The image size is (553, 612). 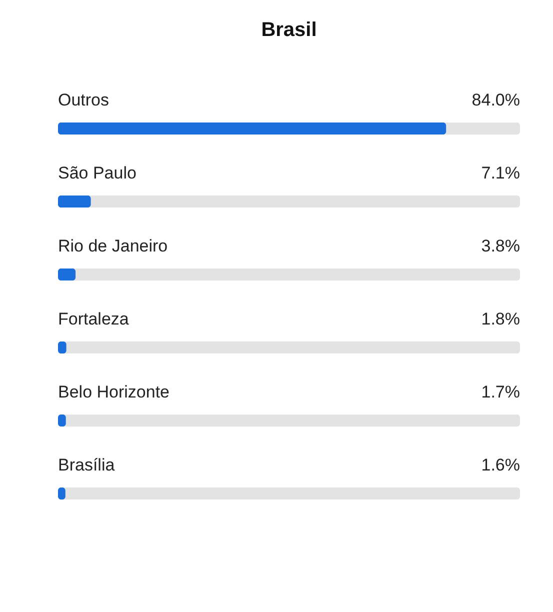 What do you see at coordinates (97, 173) in the screenshot?
I see `y-tick-label: São Paulo` at bounding box center [97, 173].